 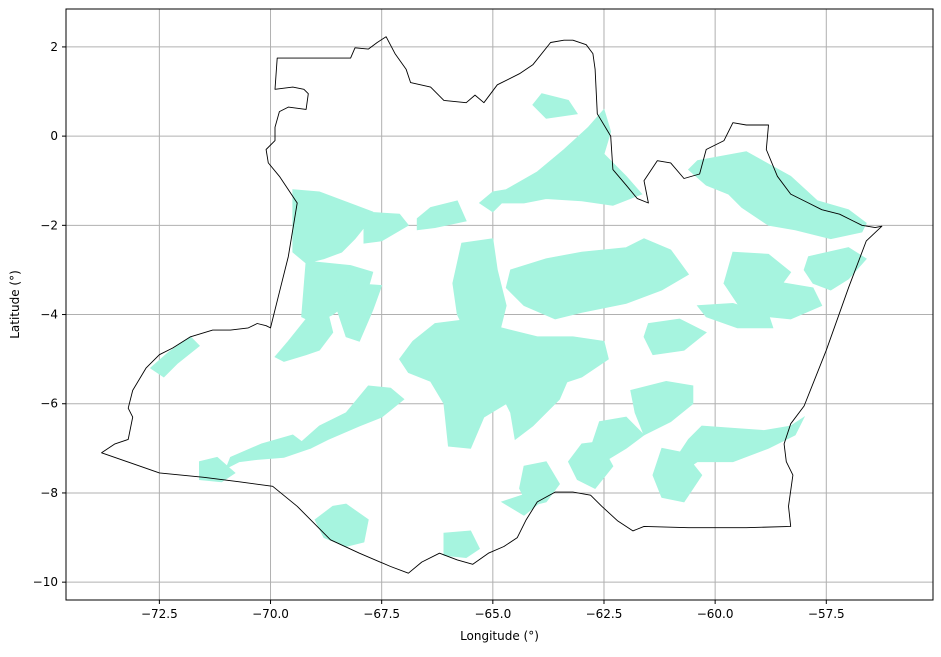 What do you see at coordinates (492, 614) in the screenshot?
I see `x-tick-label: −65.0` at bounding box center [492, 614].